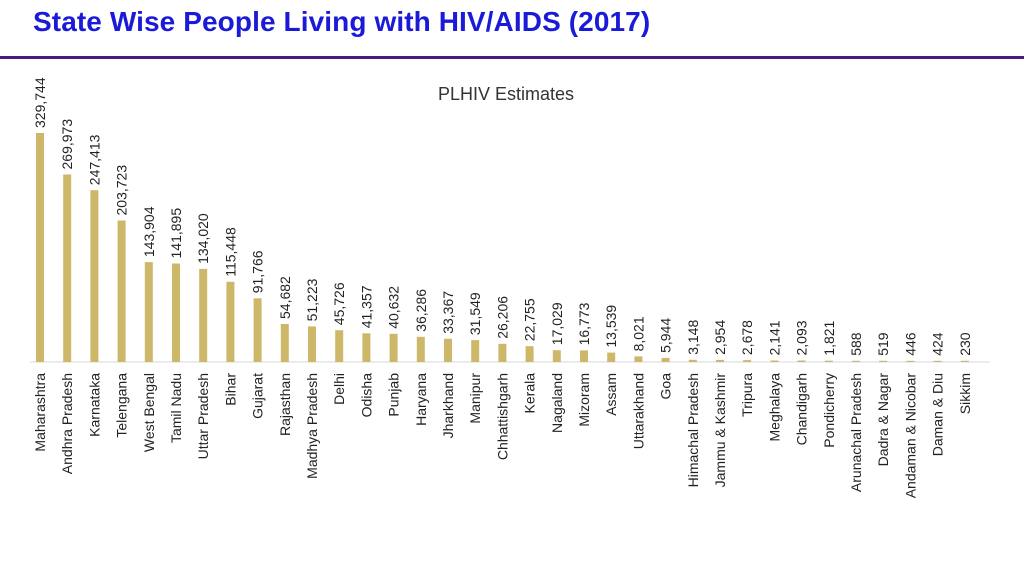 The width and height of the screenshot is (1024, 576). Describe the element at coordinates (856, 432) in the screenshot. I see `category-label-30: Arunachal Pradesh` at that location.